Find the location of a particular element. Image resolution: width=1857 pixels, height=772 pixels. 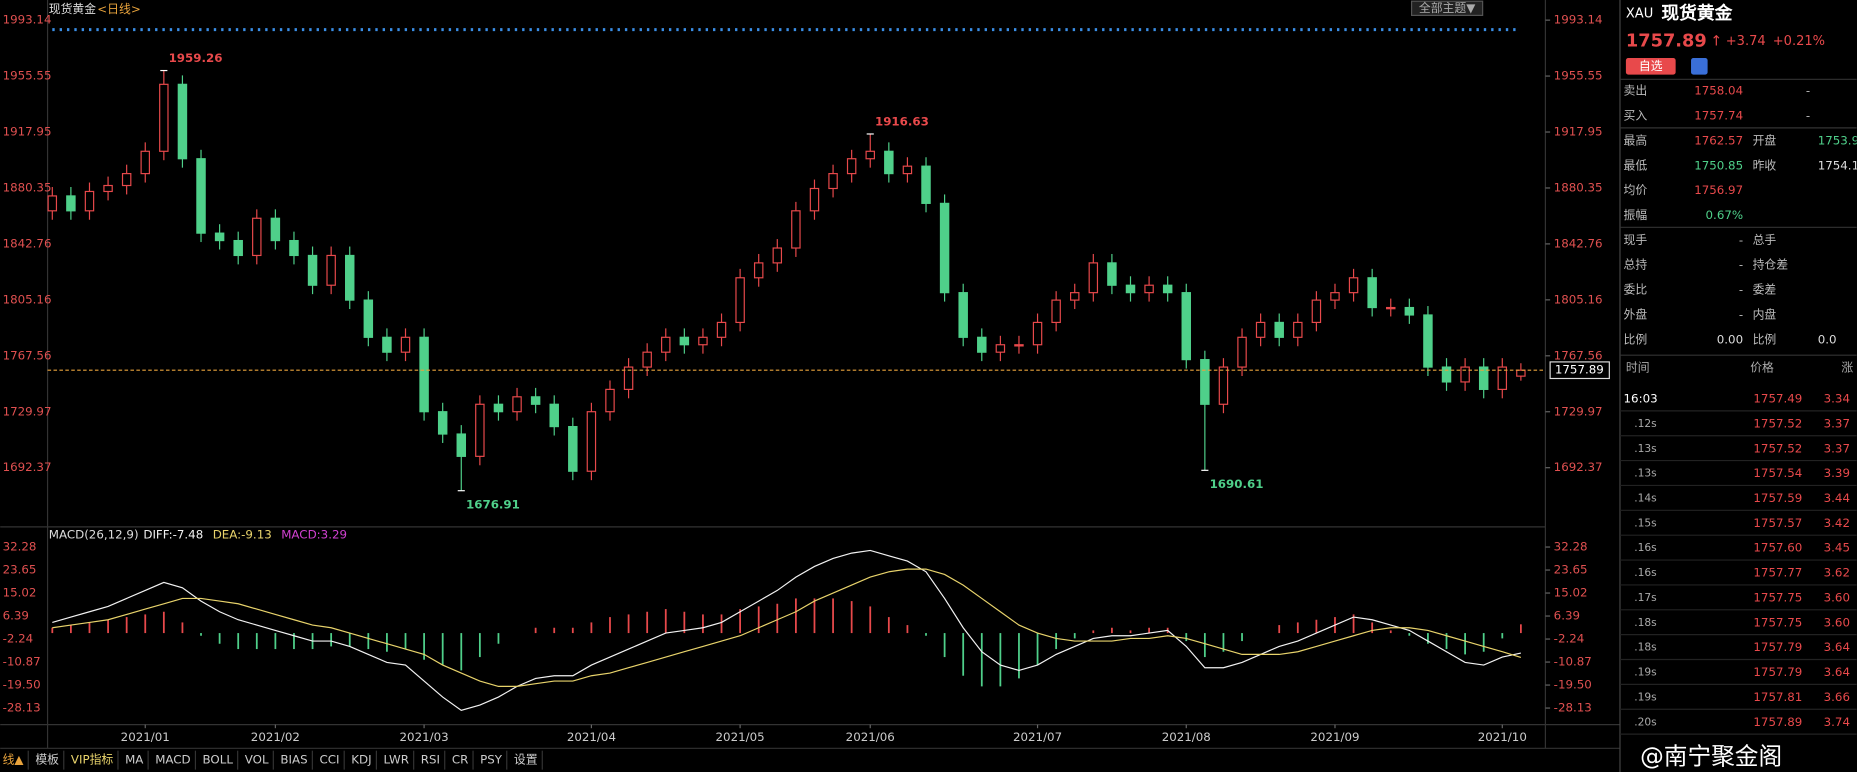

y-tick-label-right: 15.02 is located at coordinates (1571, 593).